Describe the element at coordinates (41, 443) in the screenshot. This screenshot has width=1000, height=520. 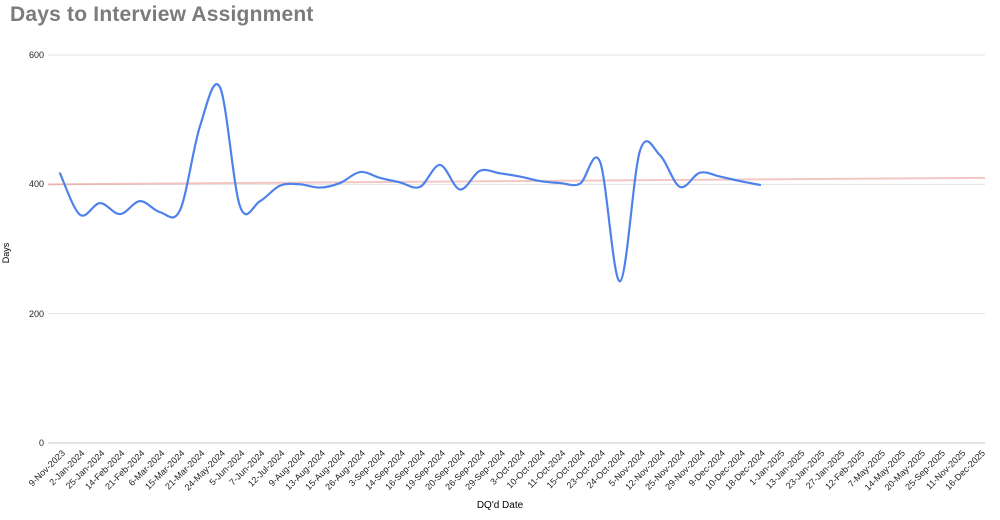
I see `y-tick-label: 0` at that location.